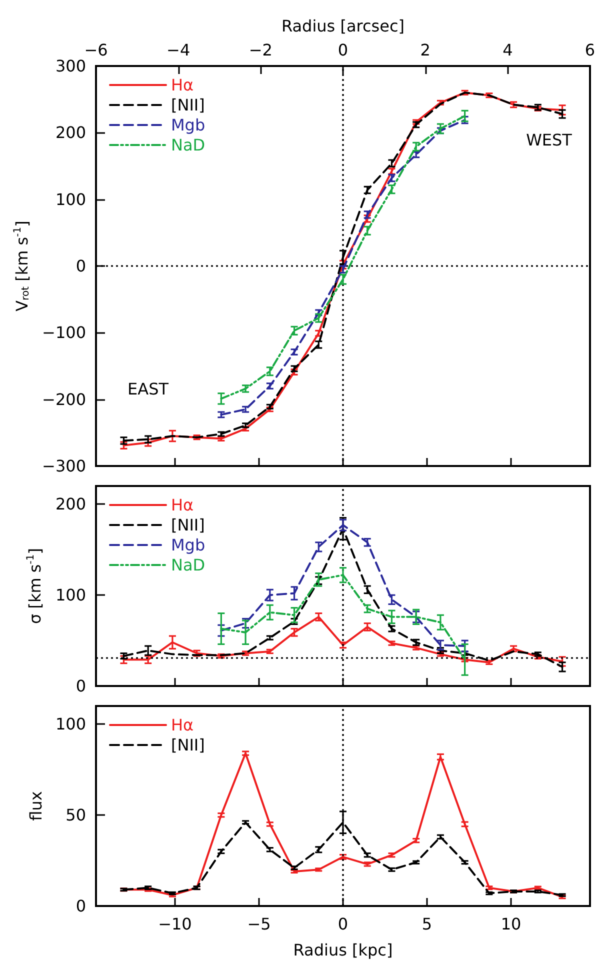 The image size is (602, 967). I want to click on x-tick-label: 0, so click(343, 924).